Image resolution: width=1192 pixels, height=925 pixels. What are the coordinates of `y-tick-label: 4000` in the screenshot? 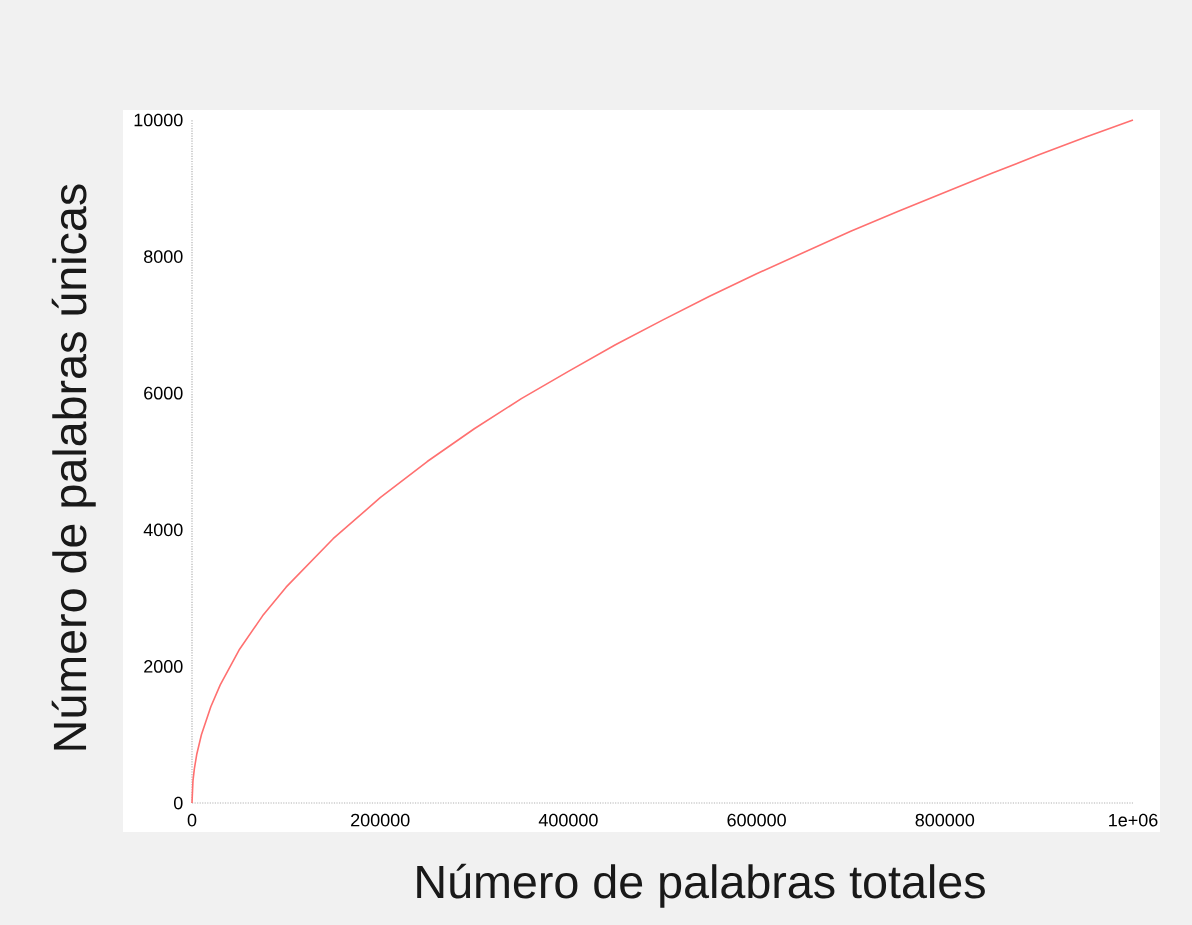 It's located at (163, 530).